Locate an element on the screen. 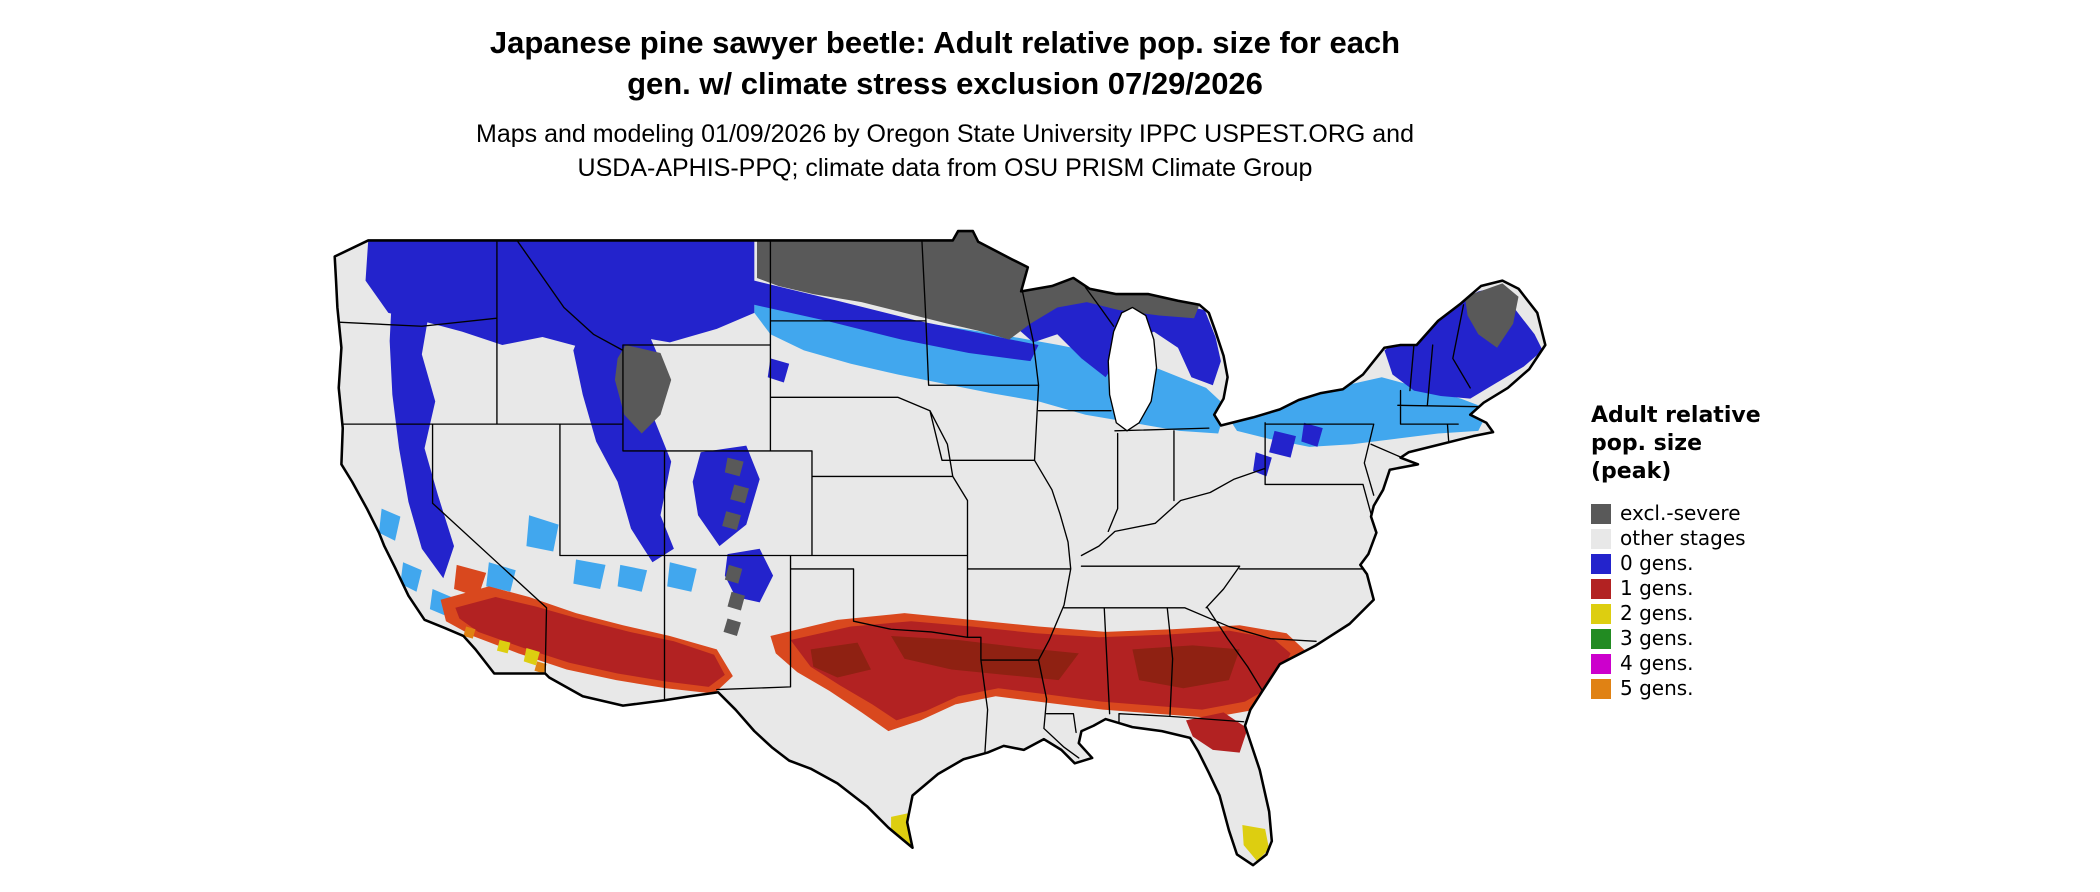 The height and width of the screenshot is (892, 2100). legend-swatch-other-stages is located at coordinates (1601, 538).